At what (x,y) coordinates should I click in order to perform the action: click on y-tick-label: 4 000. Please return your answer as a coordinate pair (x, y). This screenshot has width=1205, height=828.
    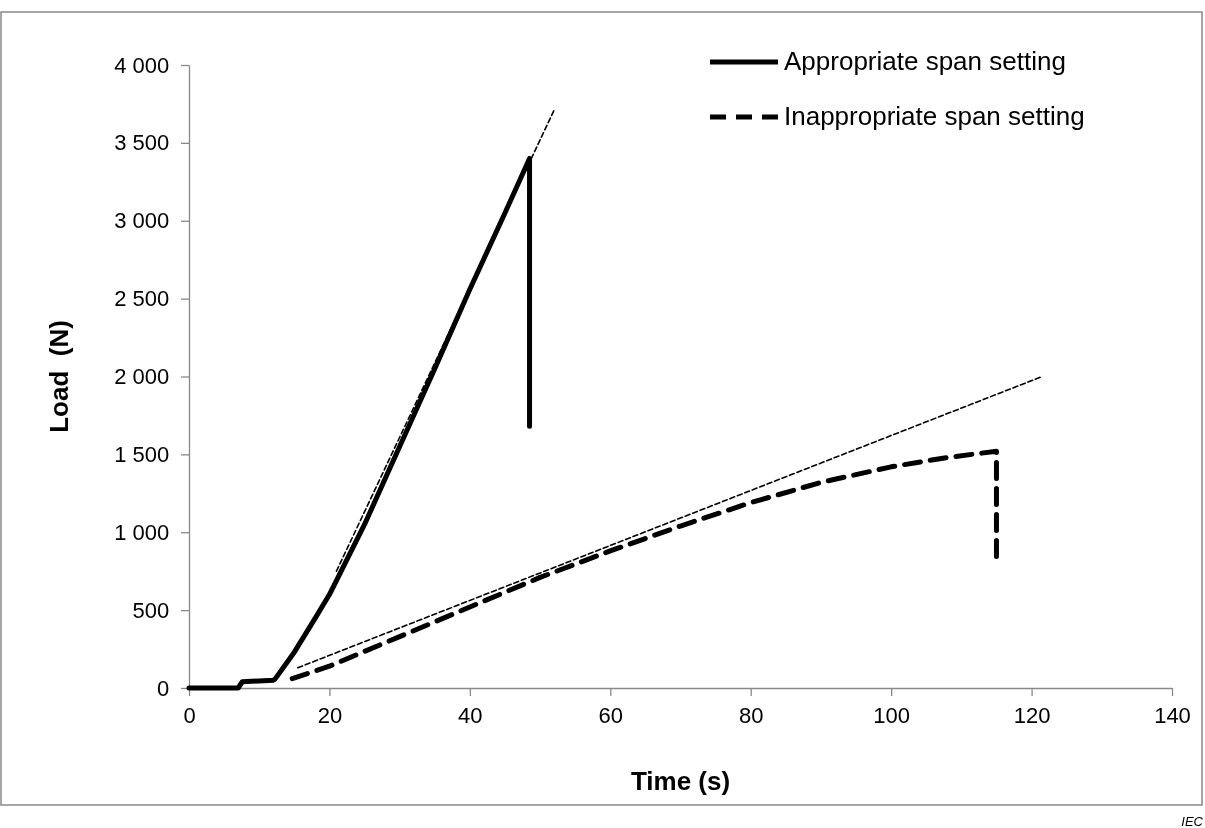
    Looking at the image, I should click on (142, 65).